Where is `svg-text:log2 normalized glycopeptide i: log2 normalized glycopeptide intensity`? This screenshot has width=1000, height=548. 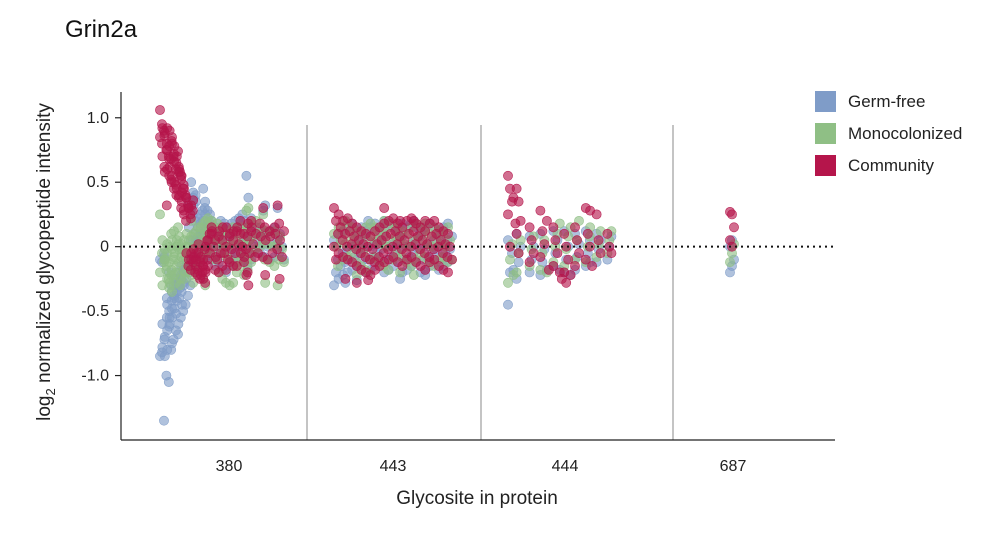 svg-text:log2 normalized glycopeptide i: log2 normalized glycopeptide intensity is located at coordinates (46, 262).